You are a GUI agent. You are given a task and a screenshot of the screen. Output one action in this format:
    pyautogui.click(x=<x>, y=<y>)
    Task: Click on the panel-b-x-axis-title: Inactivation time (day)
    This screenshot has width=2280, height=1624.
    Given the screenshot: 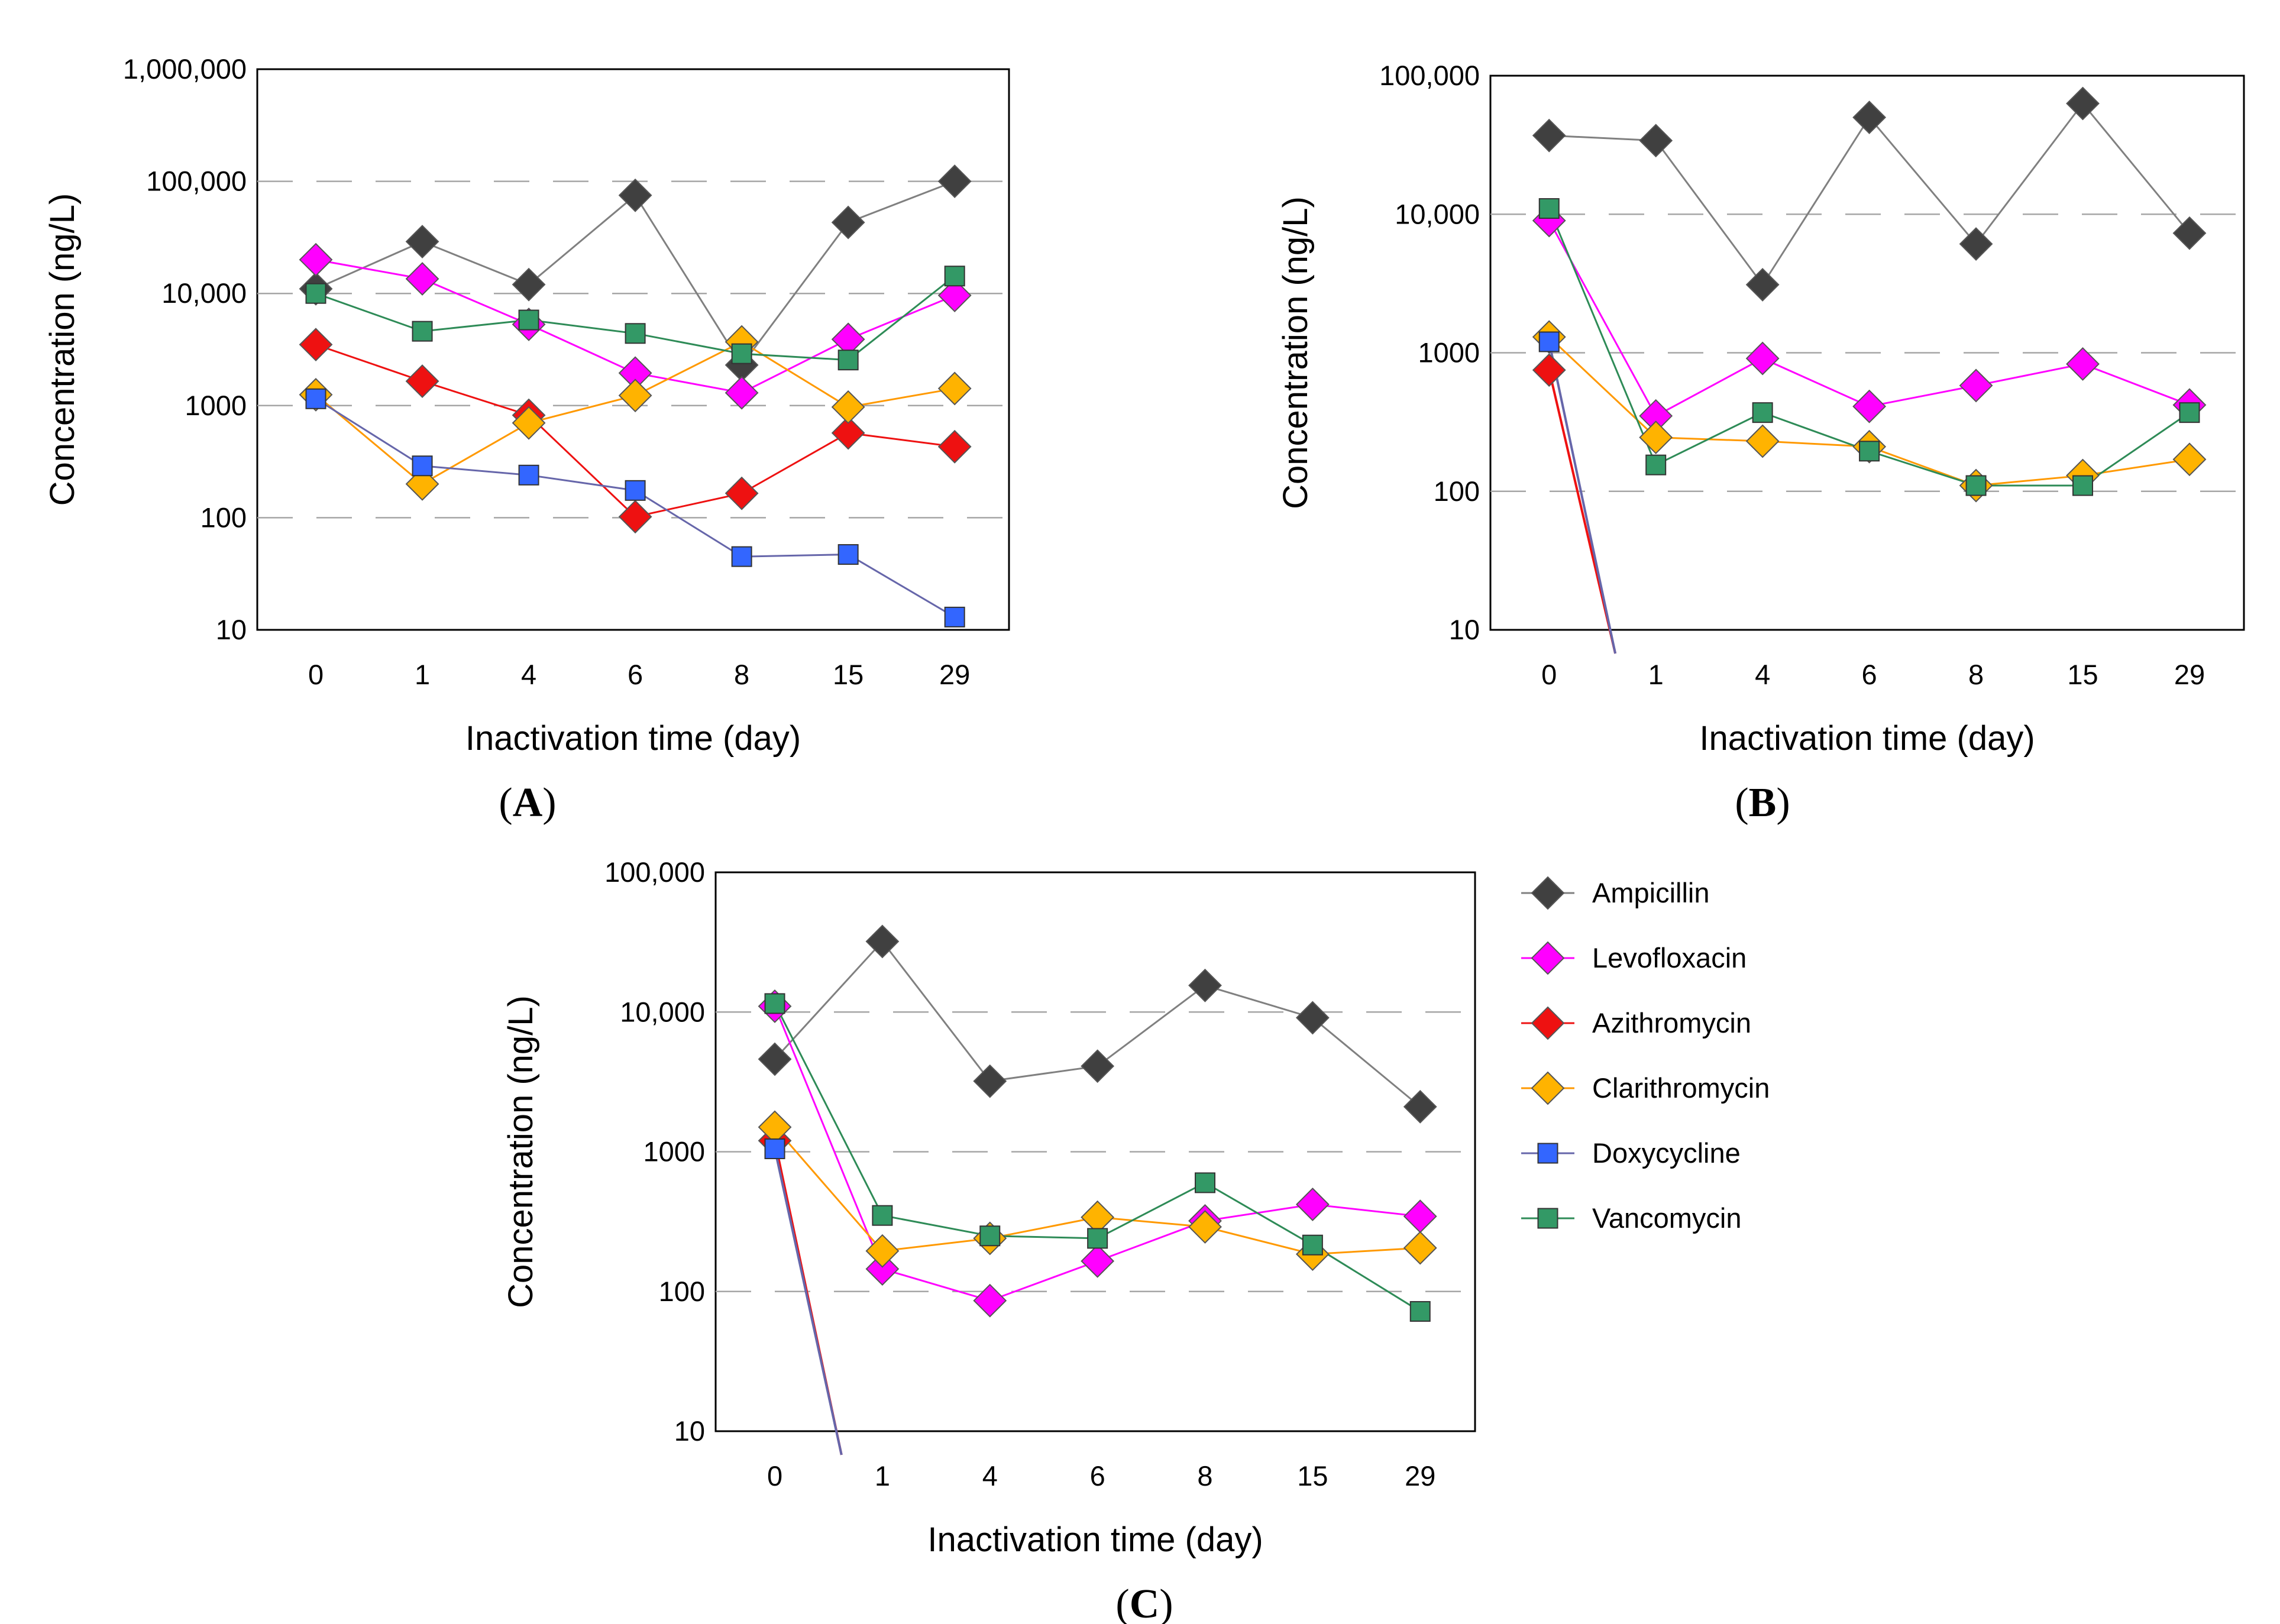 What is the action you would take?
    pyautogui.click(x=1867, y=739)
    